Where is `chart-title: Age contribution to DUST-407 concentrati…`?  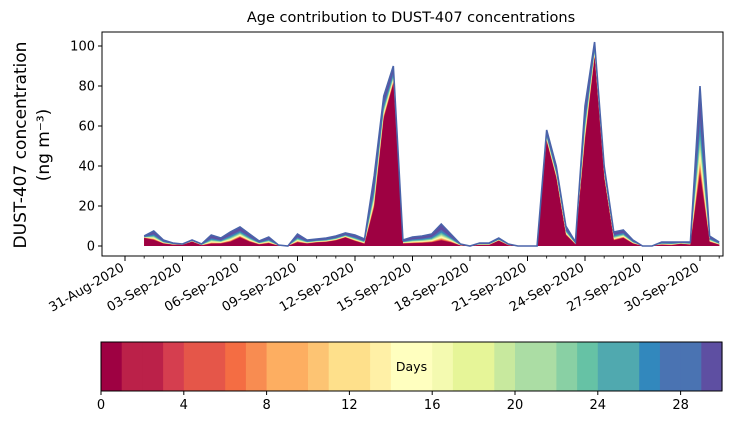 chart-title: Age contribution to DUST-407 concentrati… is located at coordinates (411, 18).